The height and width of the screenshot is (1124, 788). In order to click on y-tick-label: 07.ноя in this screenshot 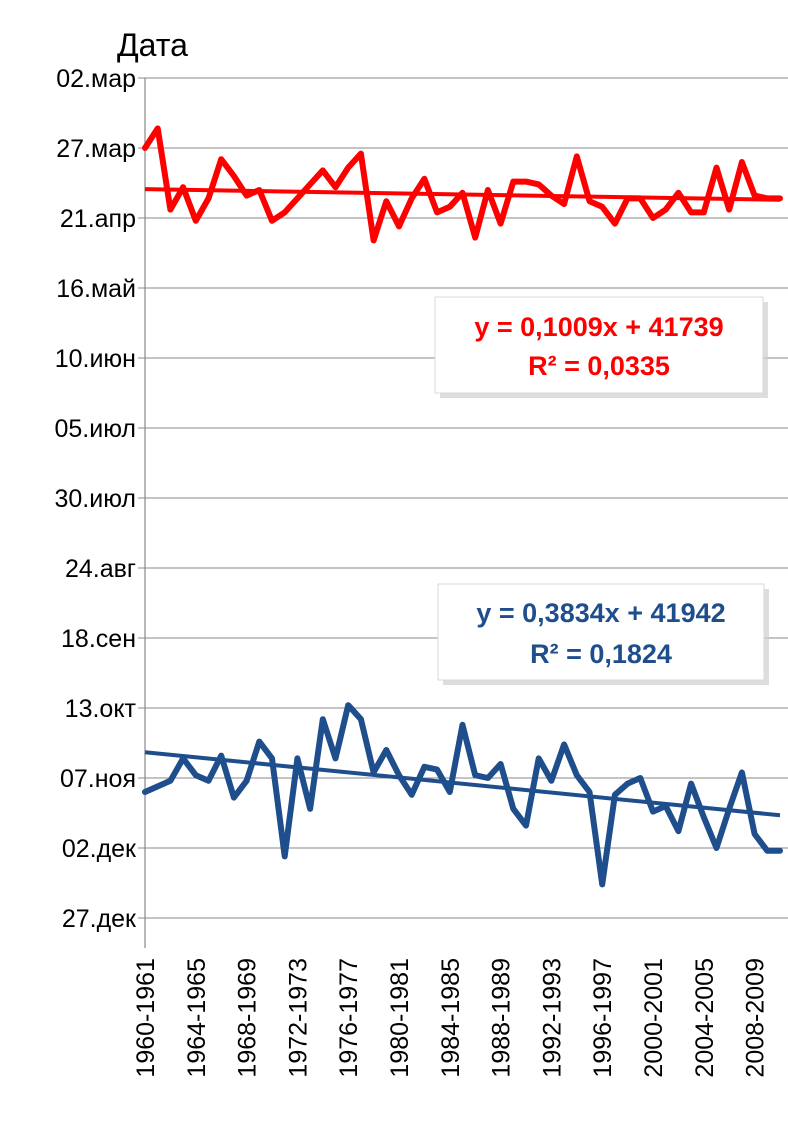, I will do `click(98, 779)`.